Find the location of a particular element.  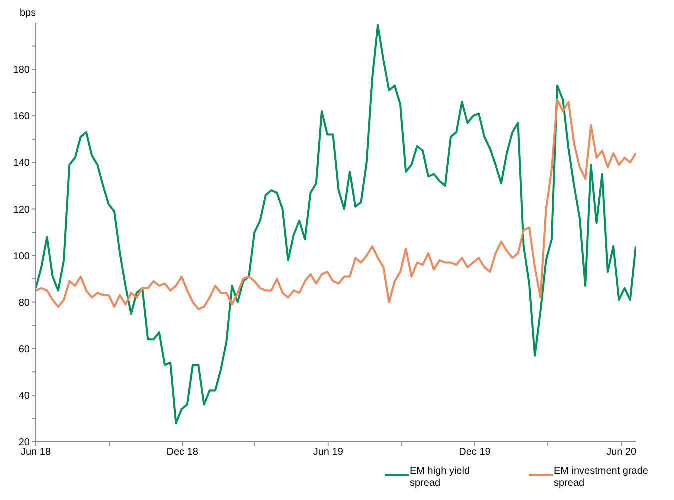

y-tick-label: 160 is located at coordinates (21, 117).